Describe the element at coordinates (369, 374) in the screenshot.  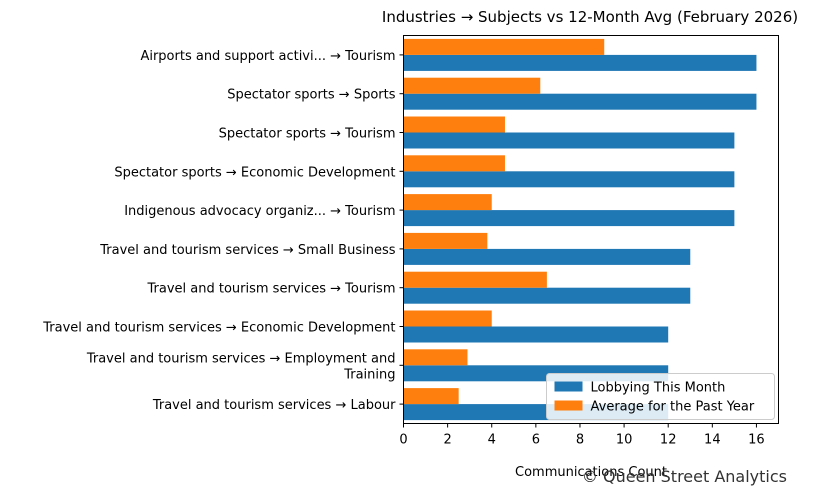
I see `y-tick-label: Training` at that location.